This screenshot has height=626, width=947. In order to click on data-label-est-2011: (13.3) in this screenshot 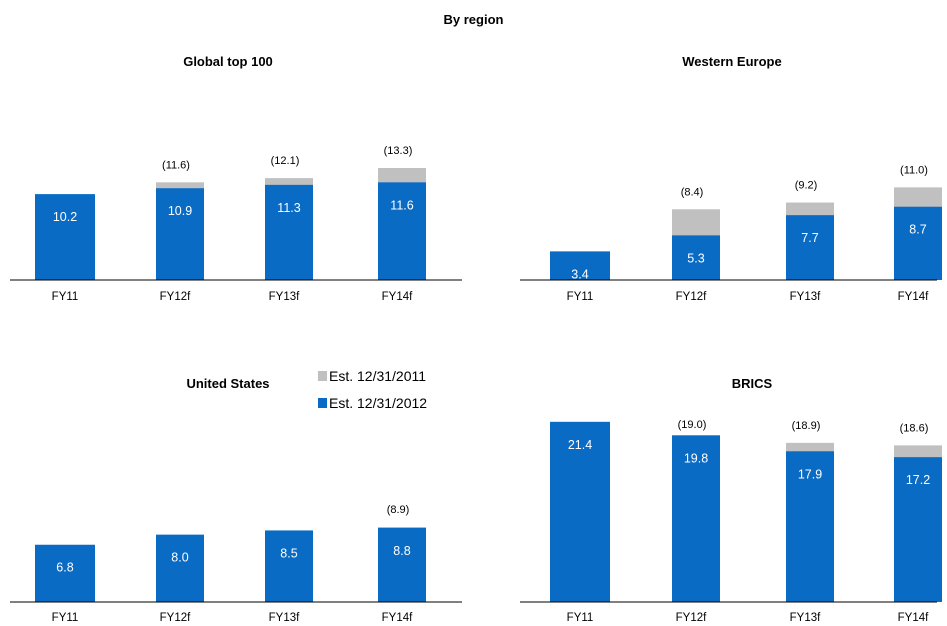, I will do `click(398, 151)`.